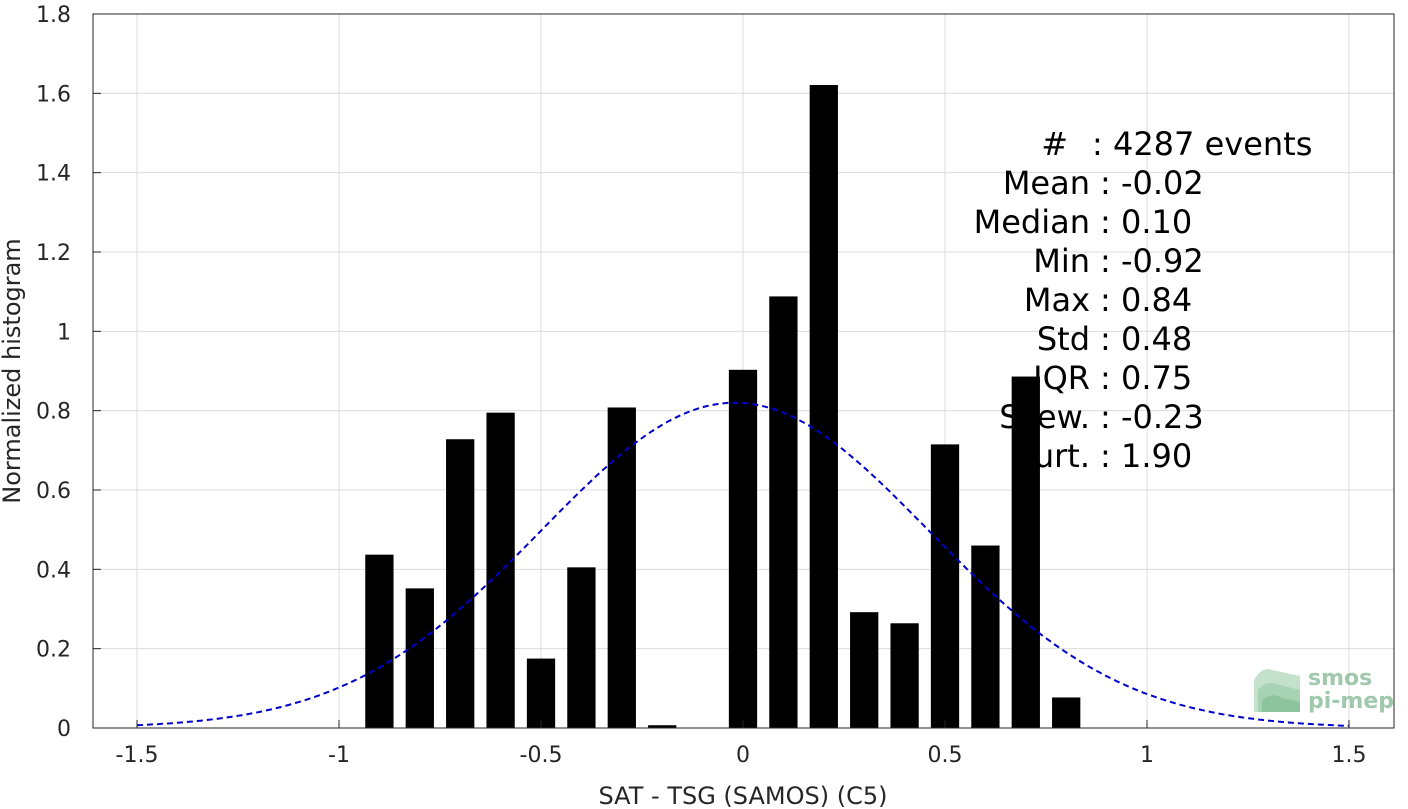 The height and width of the screenshot is (809, 1408). What do you see at coordinates (13, 370) in the screenshot?
I see `y-axis-label: Normalized histogram` at bounding box center [13, 370].